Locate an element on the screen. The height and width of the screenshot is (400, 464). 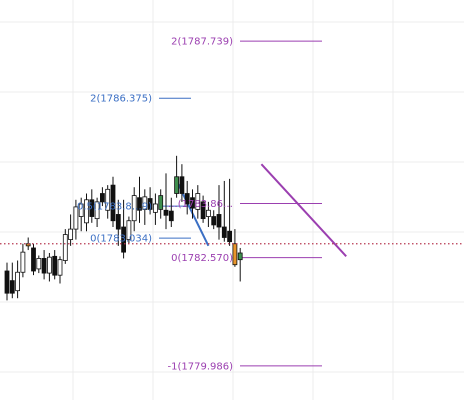
fib-blue-level-label: 2(1786.375) is located at coordinates (121, 99).